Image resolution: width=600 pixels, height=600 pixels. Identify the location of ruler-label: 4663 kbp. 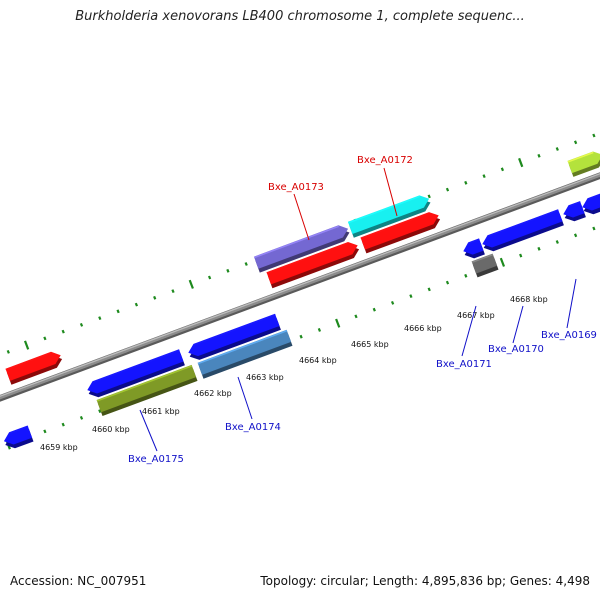
(265, 377).